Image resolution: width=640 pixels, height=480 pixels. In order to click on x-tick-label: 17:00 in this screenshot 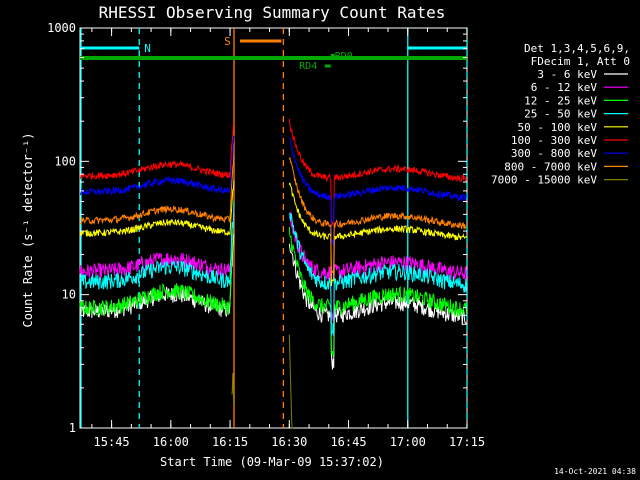, I will do `click(408, 442)`.